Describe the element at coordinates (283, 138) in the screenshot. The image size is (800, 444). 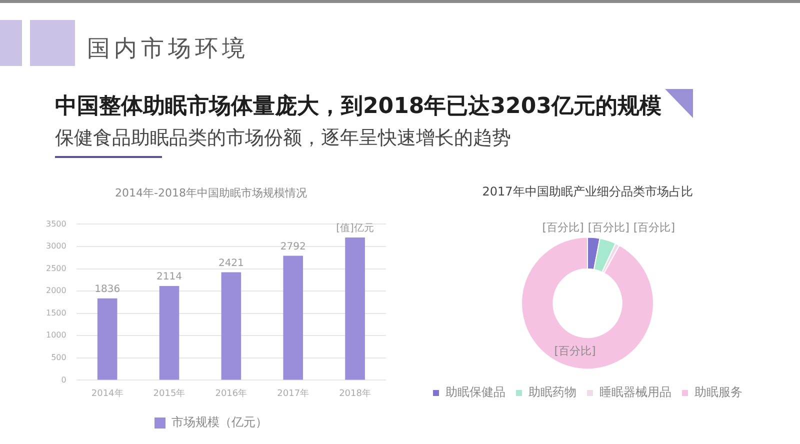
I see `text: 保健食品助眠品类的市场份额，逐年呈快速增长的趋势` at that location.